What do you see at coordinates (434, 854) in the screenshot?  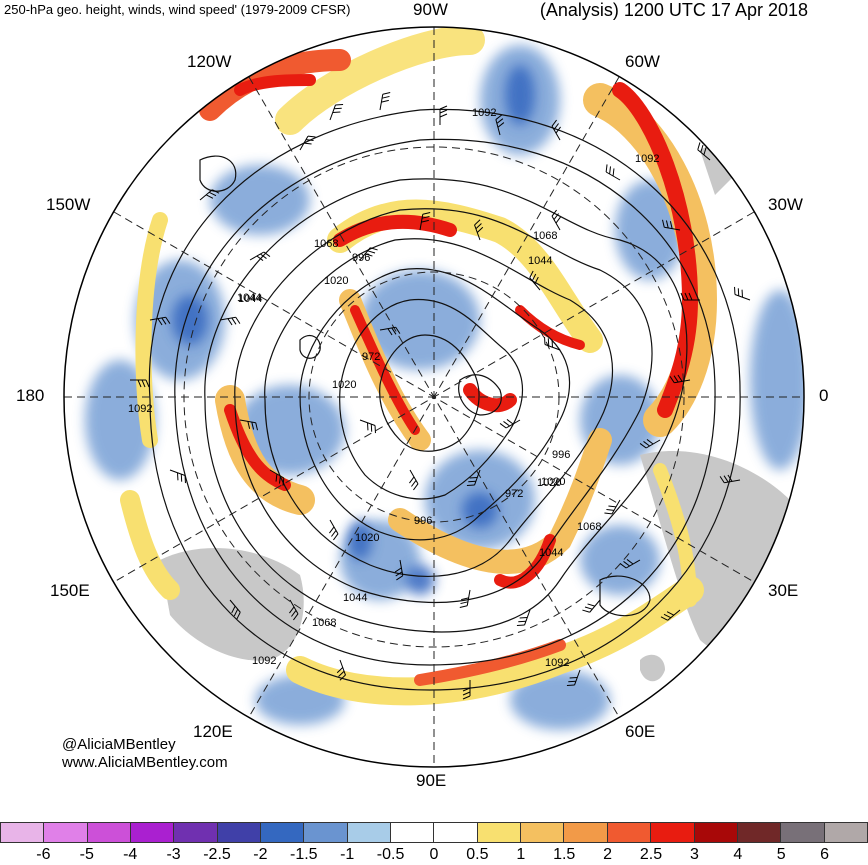 I see `colorbar-tick-label: 0` at bounding box center [434, 854].